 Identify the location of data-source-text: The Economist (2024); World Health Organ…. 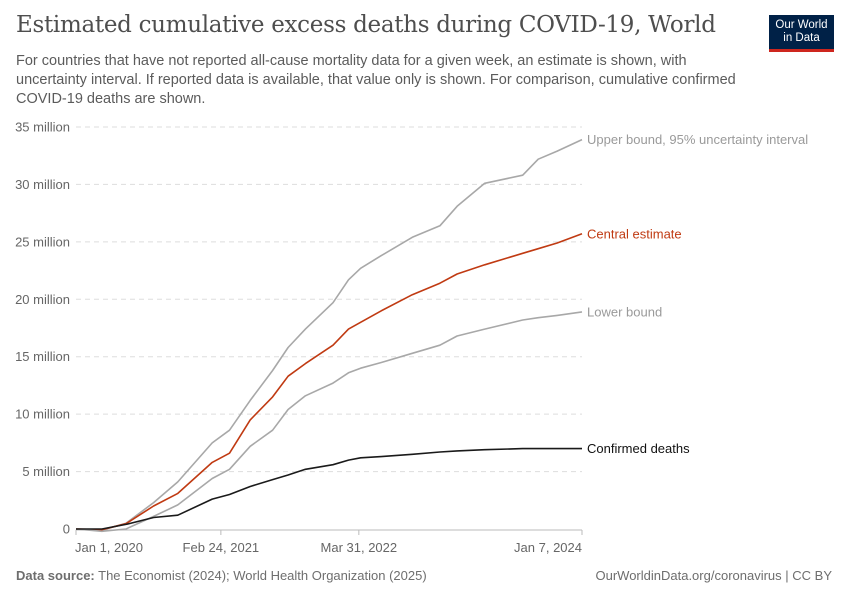
(260, 575).